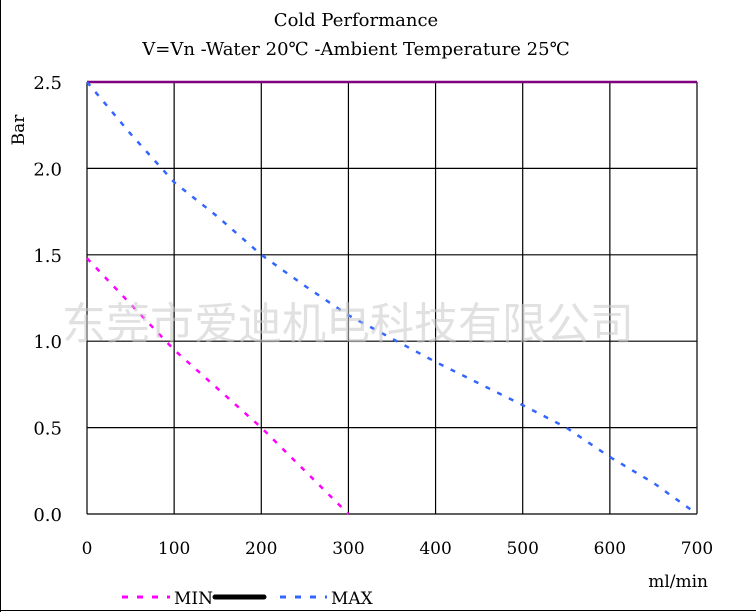 The height and width of the screenshot is (612, 756). What do you see at coordinates (87, 549) in the screenshot?
I see `x-tick-label: 0` at bounding box center [87, 549].